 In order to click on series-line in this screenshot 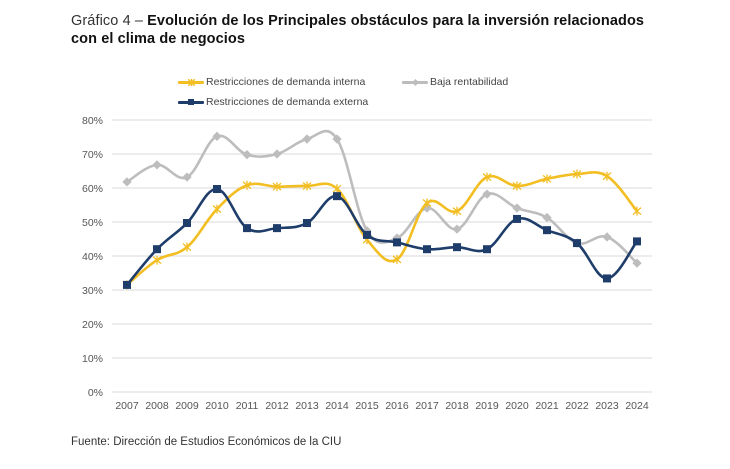, I will do `click(382, 236)`.